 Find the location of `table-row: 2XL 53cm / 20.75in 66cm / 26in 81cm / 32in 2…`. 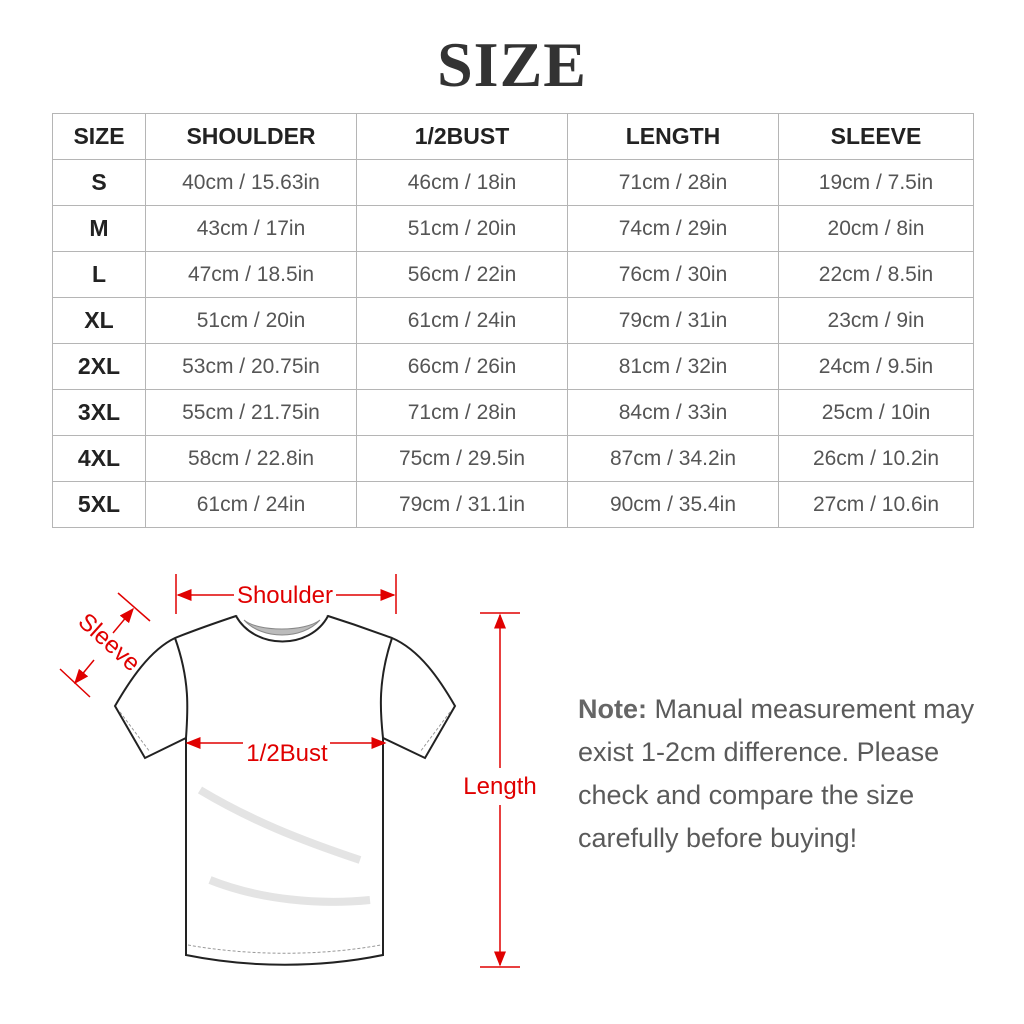

table-row: 2XL 53cm / 20.75in 66cm / 26in 81cm / 32in 2… is located at coordinates (513, 366).